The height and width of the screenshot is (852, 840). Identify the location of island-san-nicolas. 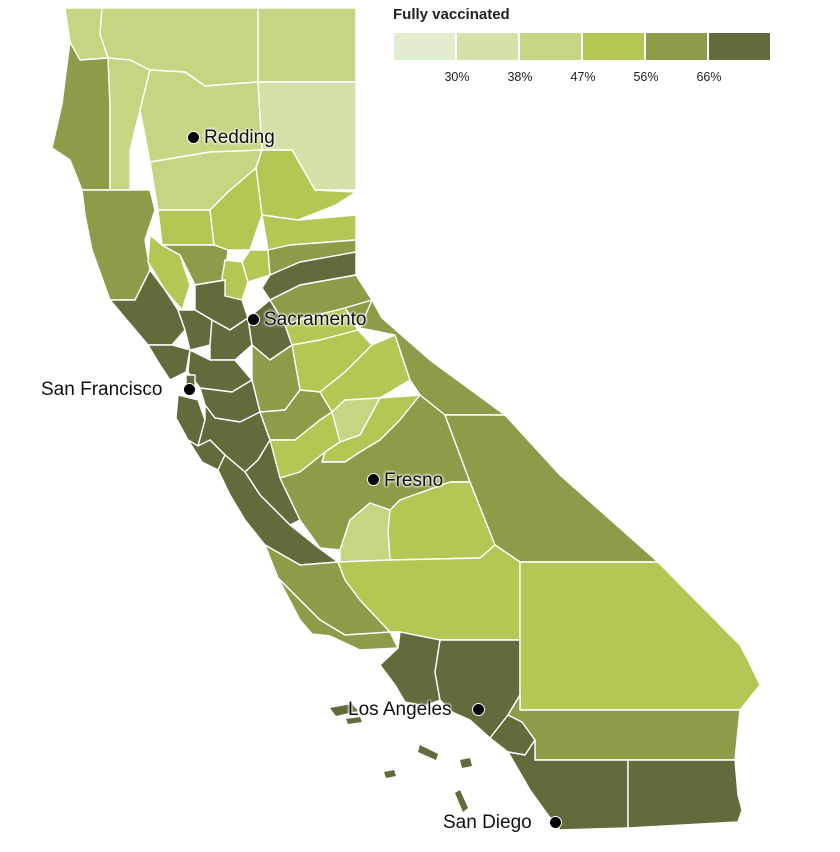
(390, 774).